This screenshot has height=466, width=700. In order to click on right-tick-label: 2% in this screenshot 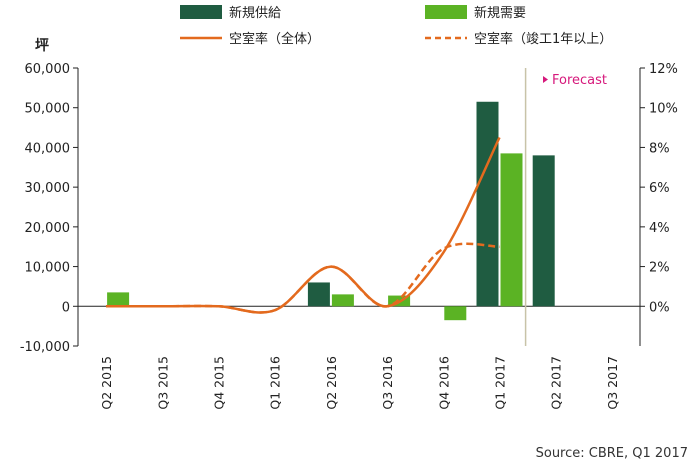, I will do `click(659, 268)`.